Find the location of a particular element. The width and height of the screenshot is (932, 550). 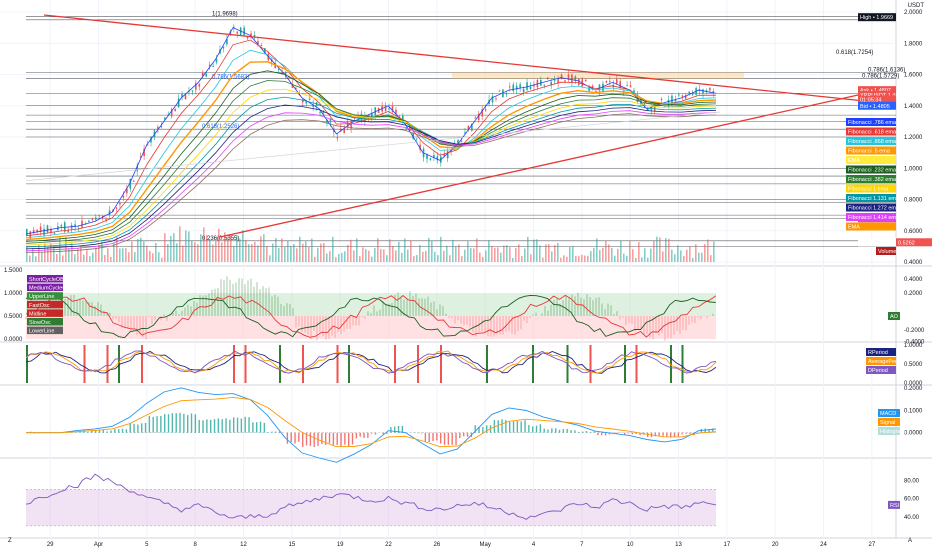

cycle-osc-line is located at coordinates (371, 316).